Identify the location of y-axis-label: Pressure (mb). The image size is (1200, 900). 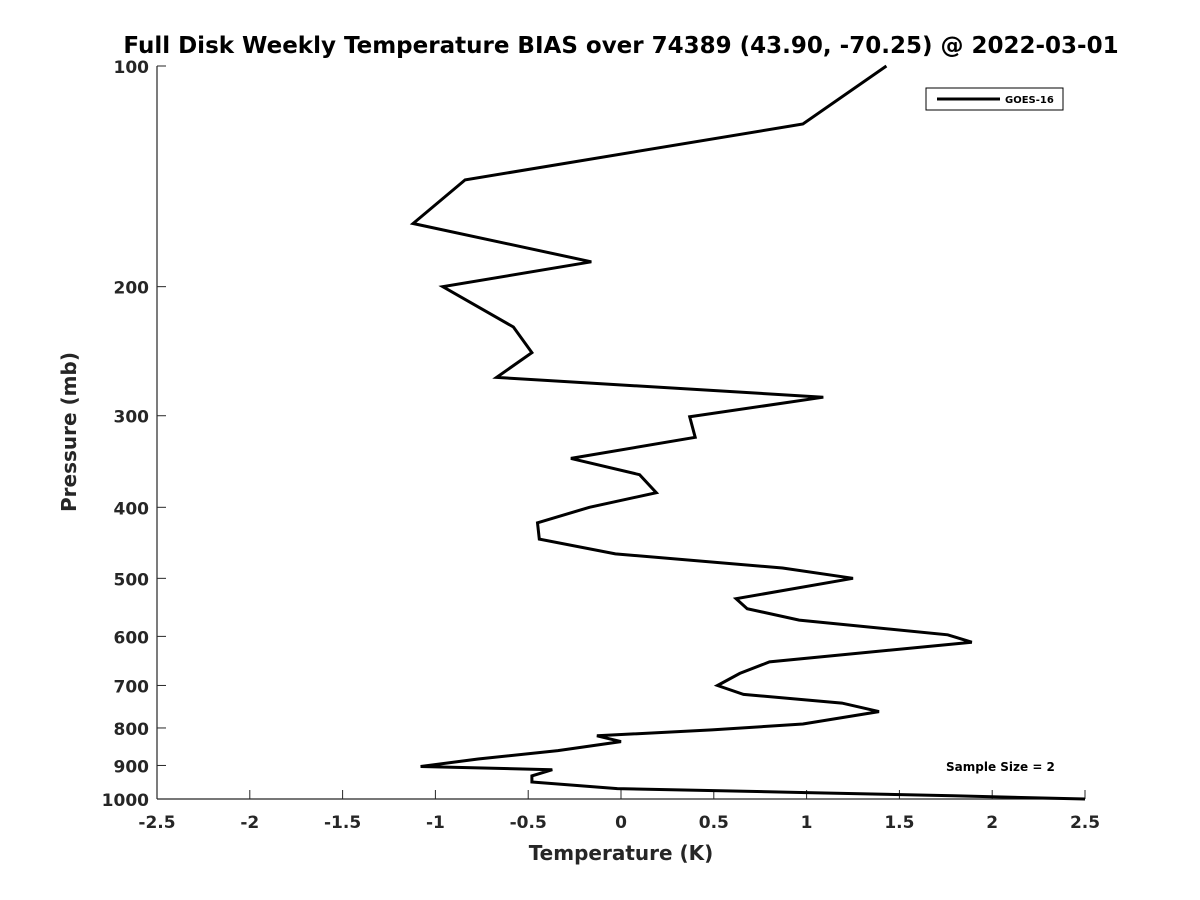
(69, 432).